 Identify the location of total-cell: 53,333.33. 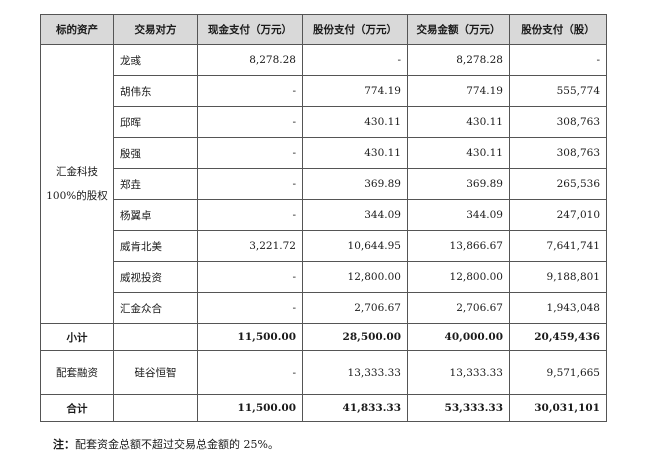
(458, 408).